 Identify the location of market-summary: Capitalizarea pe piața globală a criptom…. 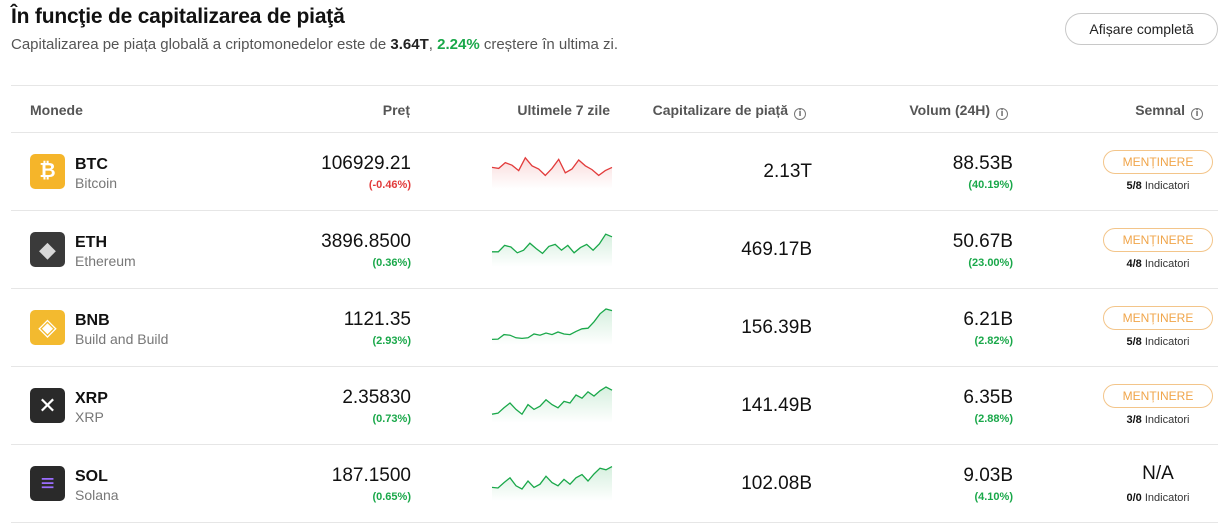
(314, 44).